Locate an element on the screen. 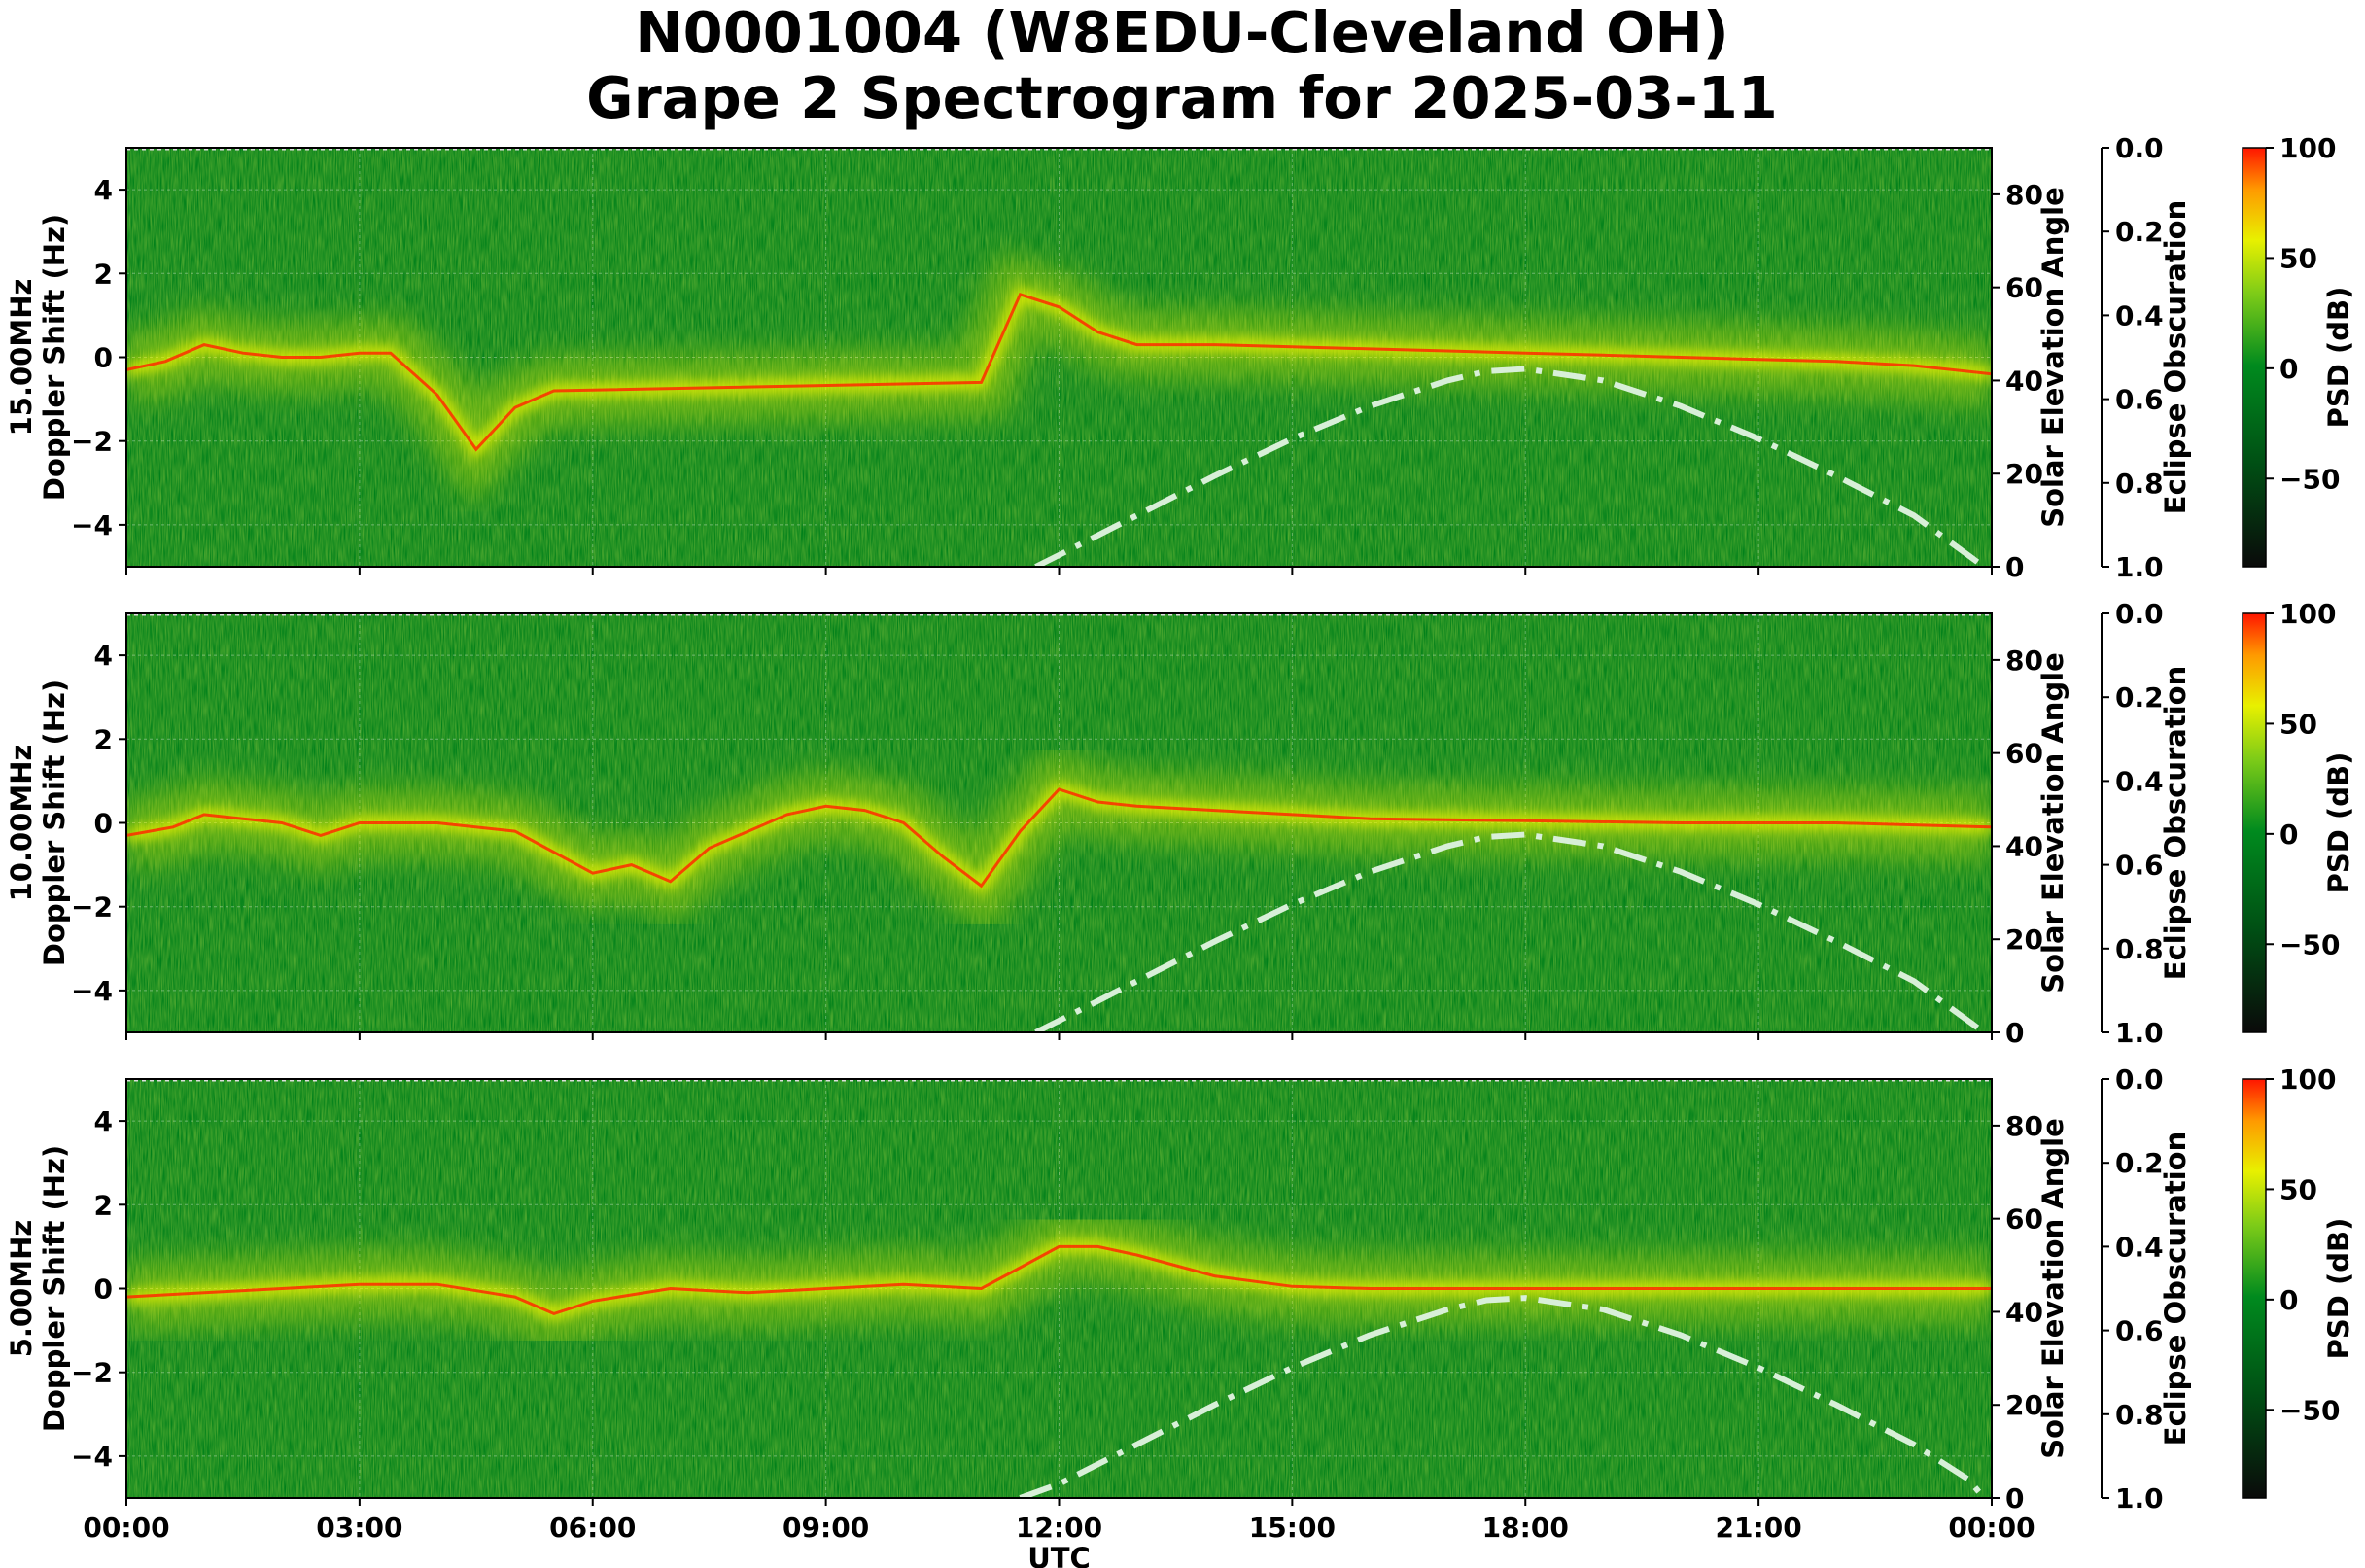 This screenshot has width=2365, height=1568. x-tick-label: 12:00 is located at coordinates (1059, 1528).